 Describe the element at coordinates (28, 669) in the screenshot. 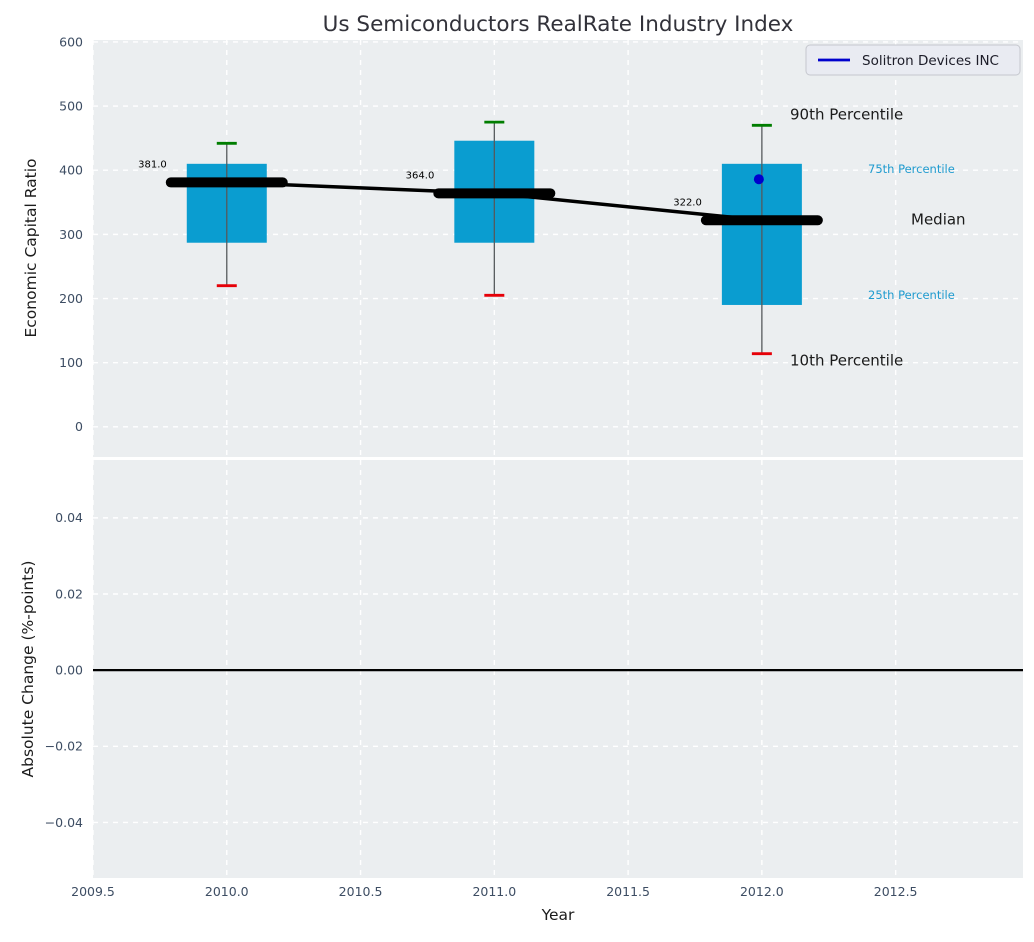

I see `bottom-y-axis-label: Absolute Change (%-points)` at that location.